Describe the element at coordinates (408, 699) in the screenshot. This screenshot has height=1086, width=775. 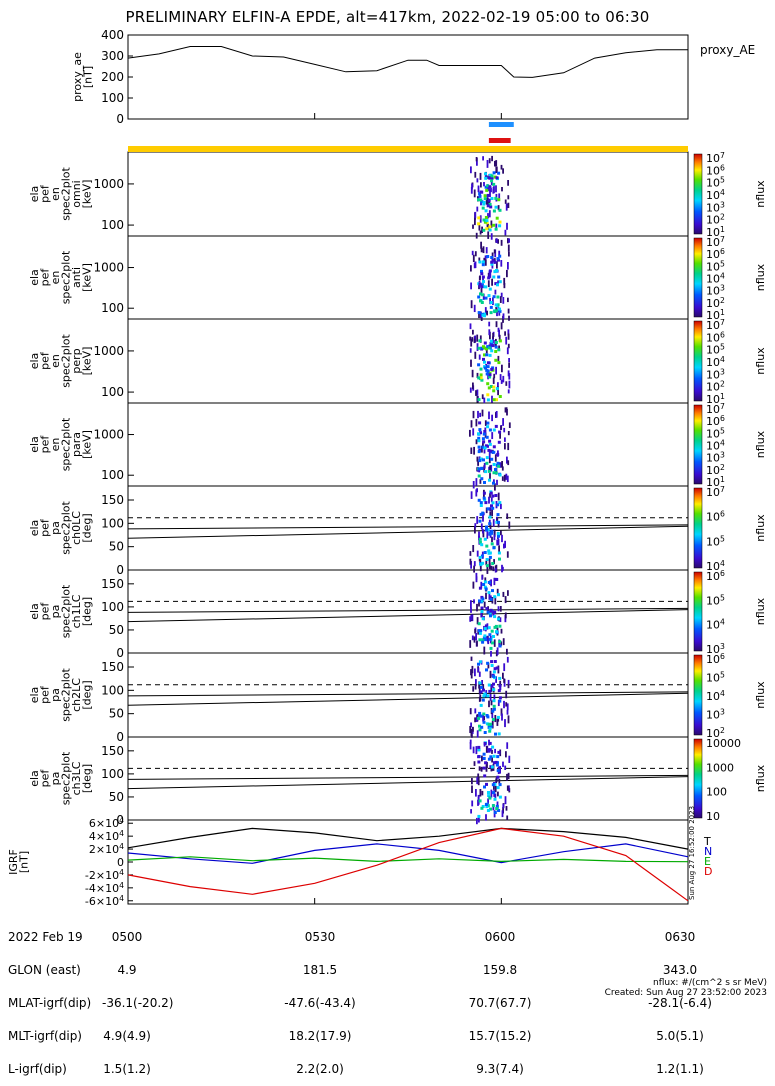
I see `ch2LC-field-line` at that location.